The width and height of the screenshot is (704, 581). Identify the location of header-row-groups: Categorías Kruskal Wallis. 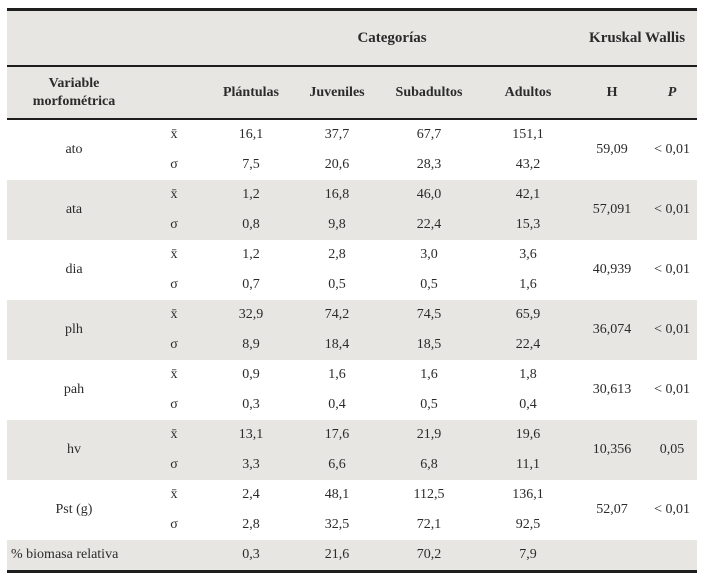
(352, 38).